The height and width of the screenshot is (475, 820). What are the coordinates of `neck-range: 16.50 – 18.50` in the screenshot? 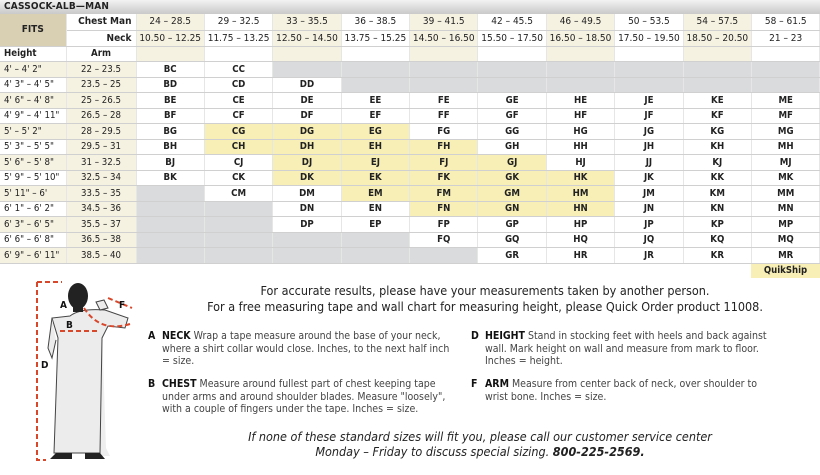 It's located at (581, 38).